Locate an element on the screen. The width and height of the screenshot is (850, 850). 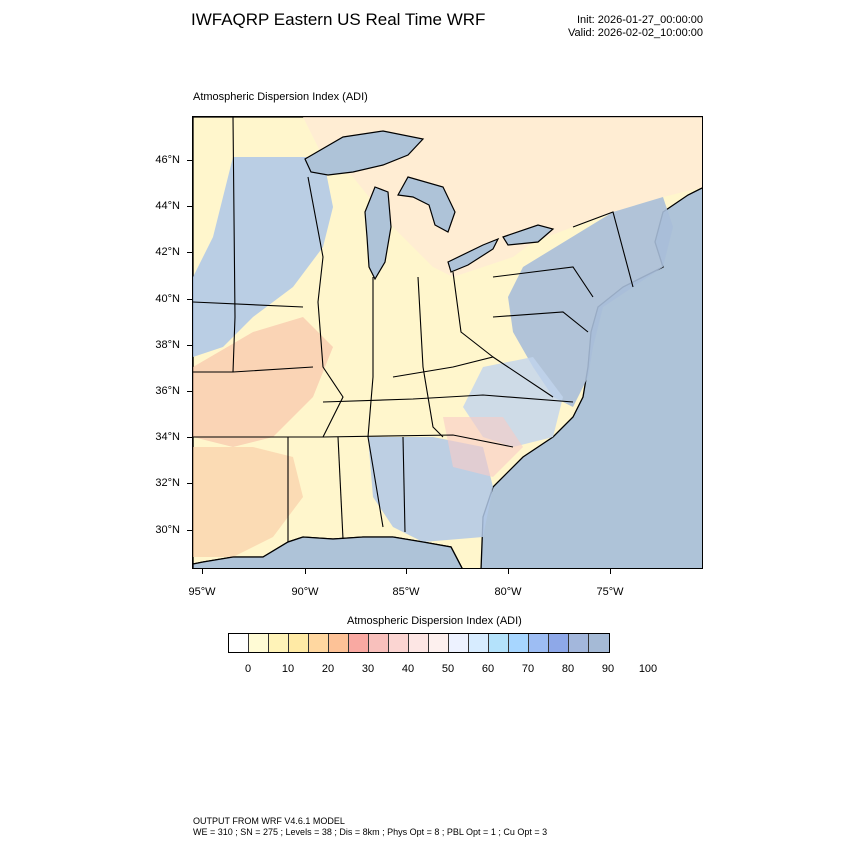
colorbar is located at coordinates (419, 643).